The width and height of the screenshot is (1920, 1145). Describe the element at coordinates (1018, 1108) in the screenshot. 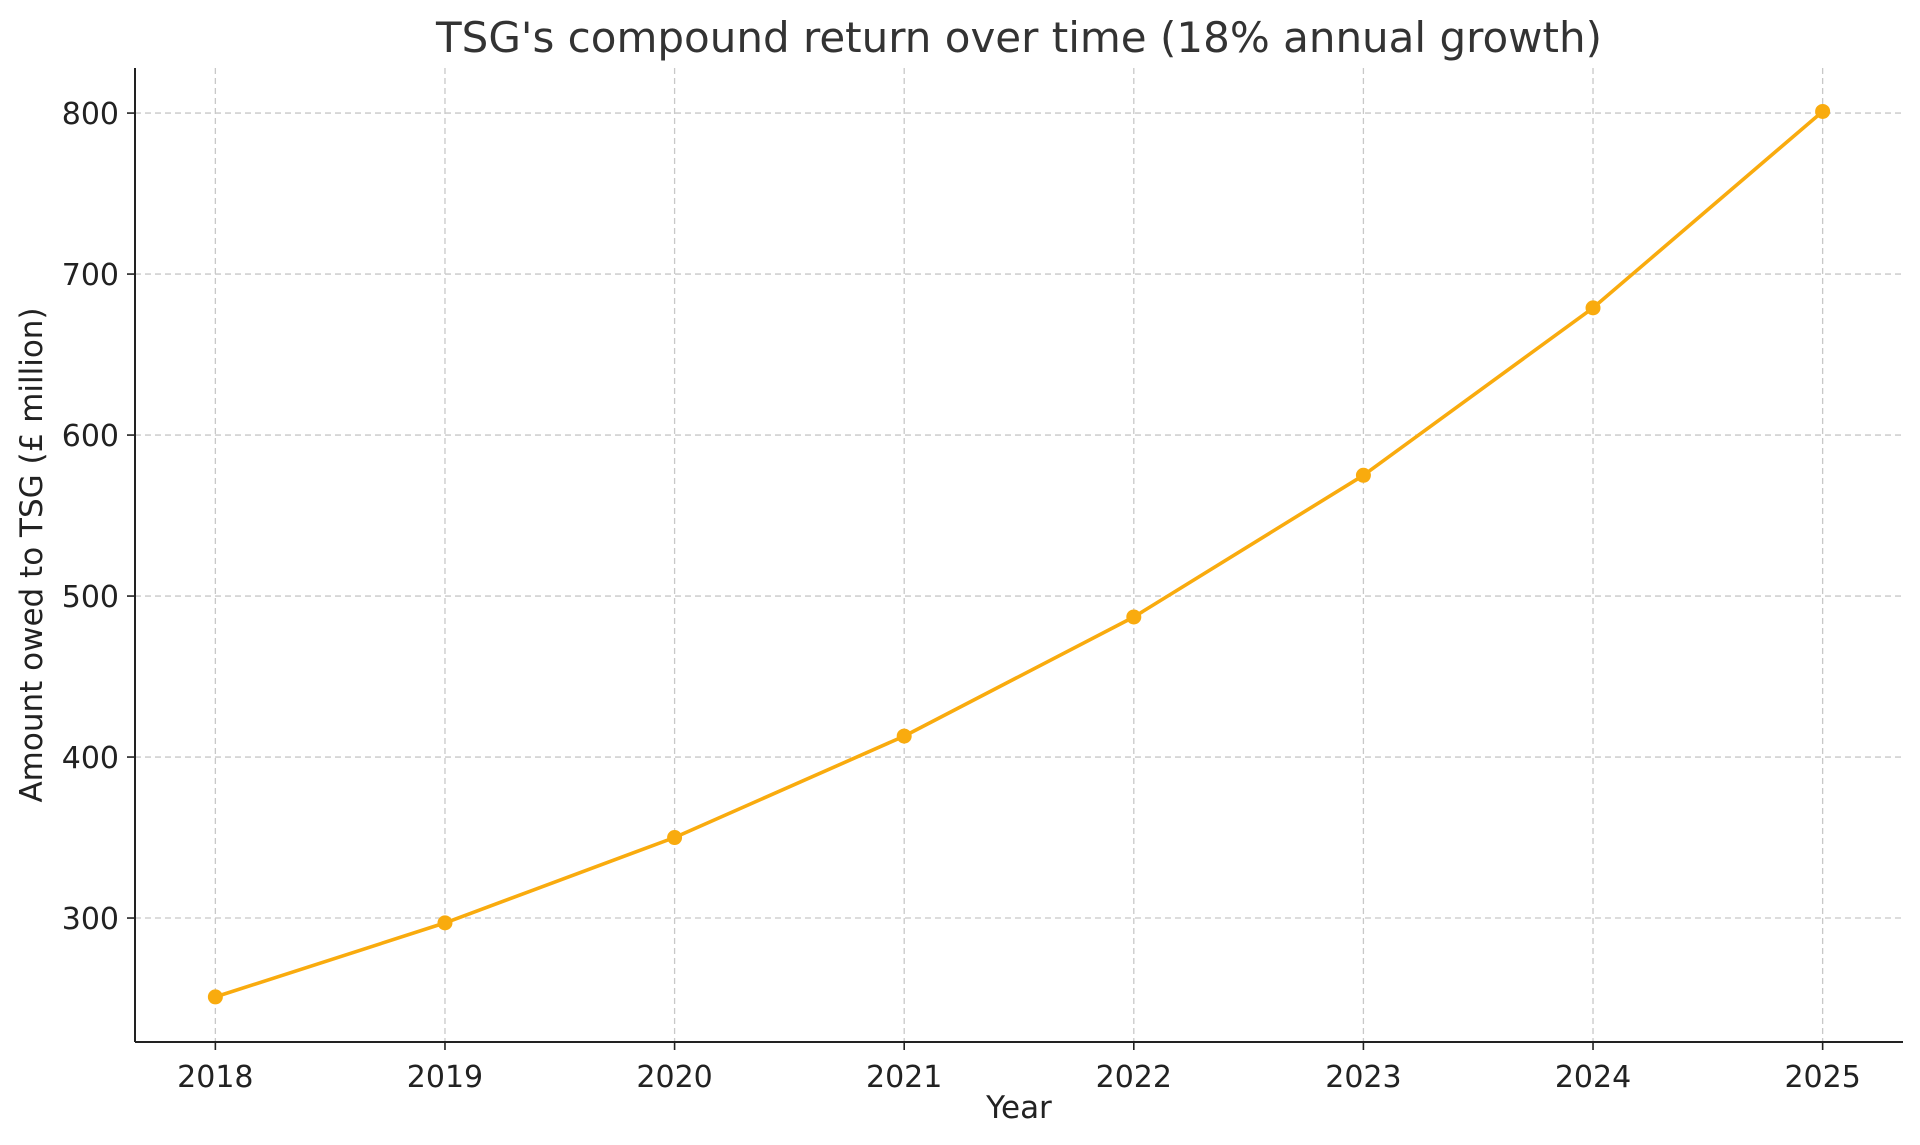

I see `x-axis-label: Year` at that location.